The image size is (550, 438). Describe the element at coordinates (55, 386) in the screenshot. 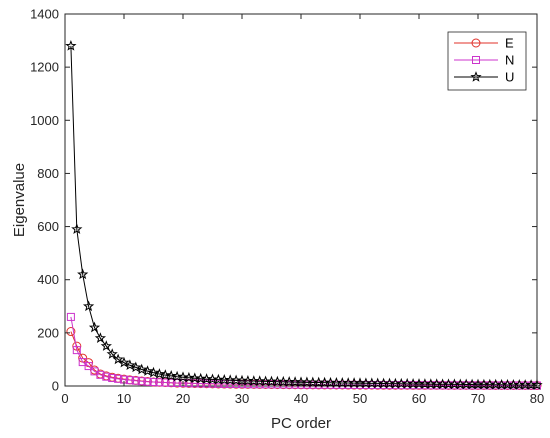

I see `y-tick-label: 0` at that location.